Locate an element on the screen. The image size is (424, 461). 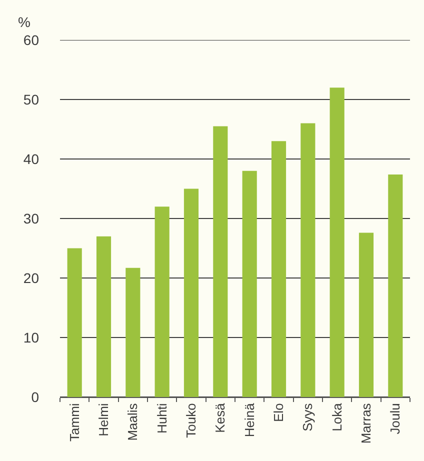
x-tick-label: Loka is located at coordinates (336, 417).